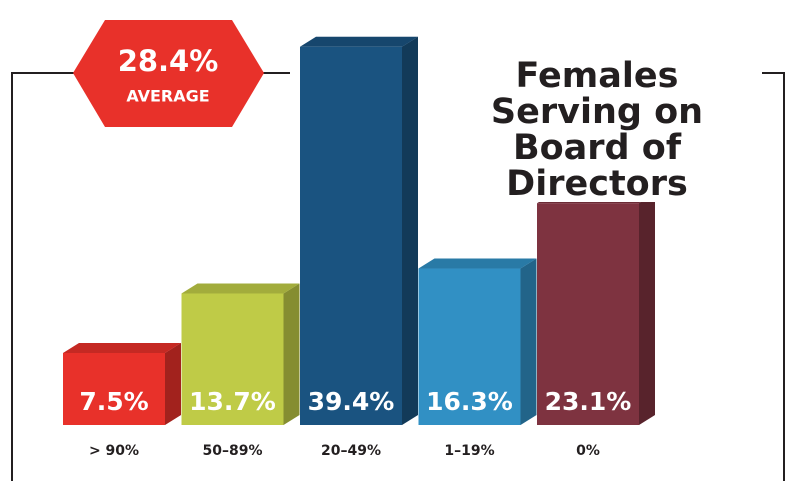 Image resolution: width=796 pixels, height=481 pixels. I want to click on average-label: AVERAGE, so click(167, 96).